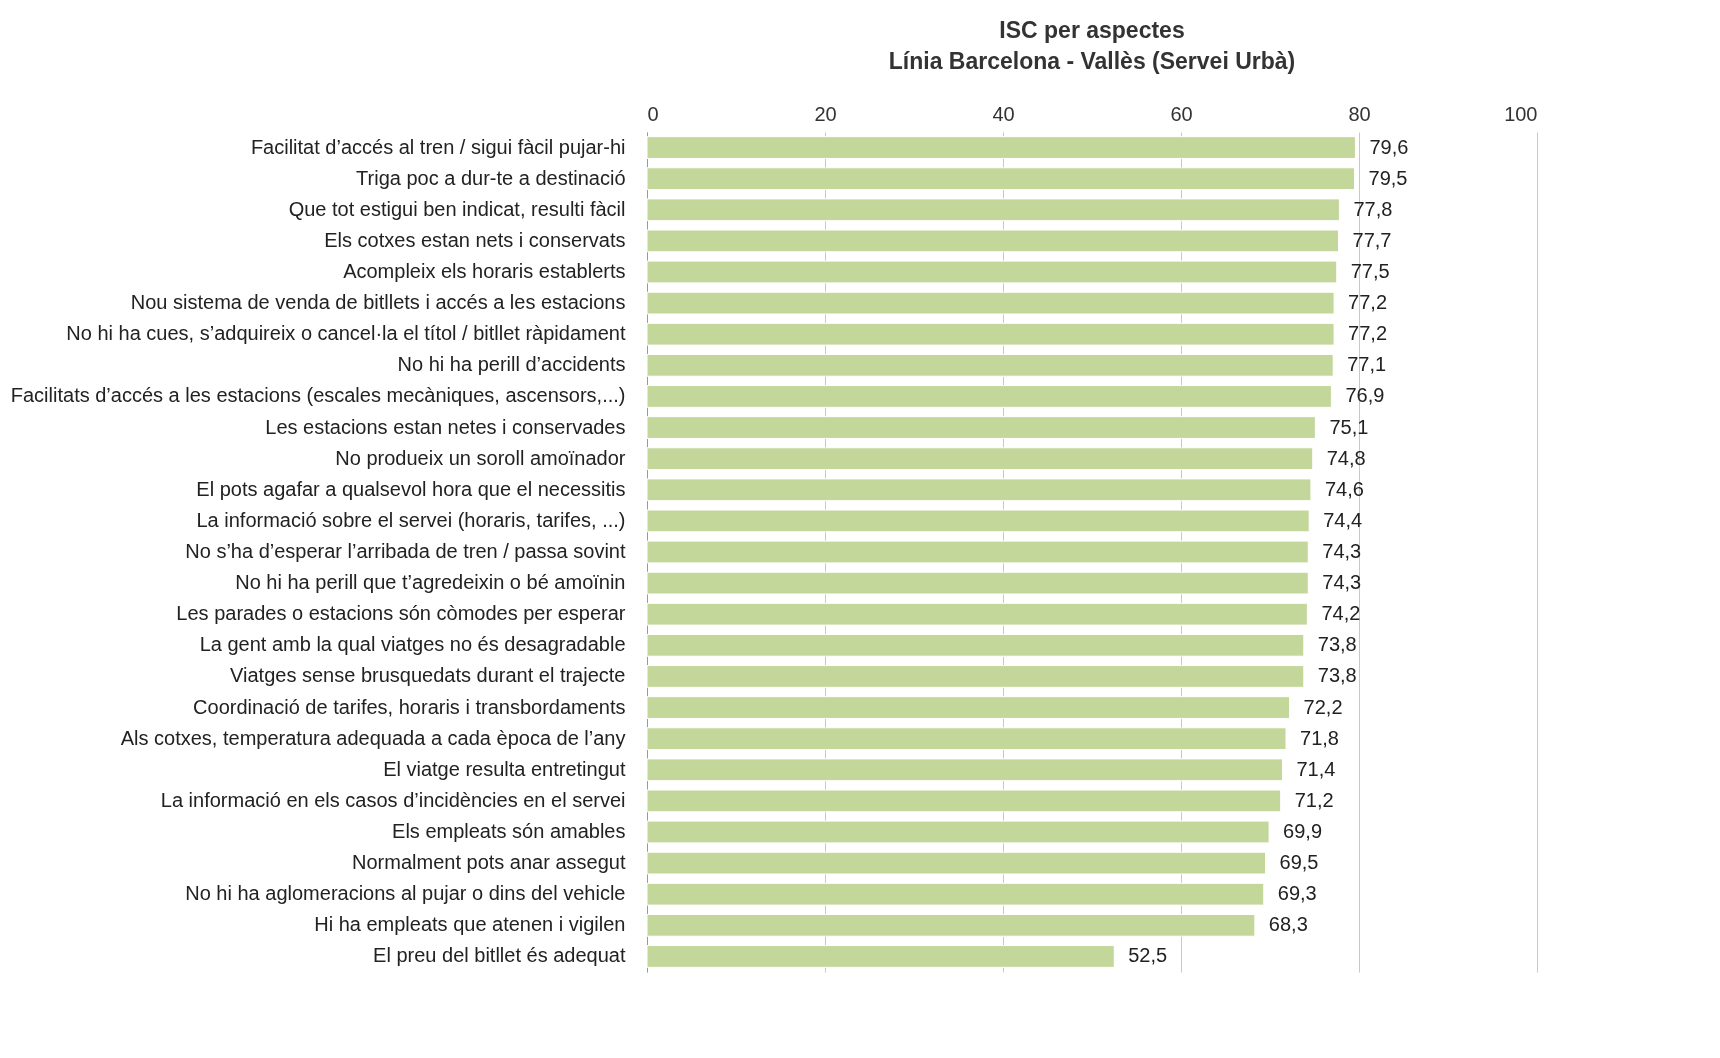 The image size is (1720, 1058). Describe the element at coordinates (509, 831) in the screenshot. I see `y-tick-label: Els empleats són amables` at that location.